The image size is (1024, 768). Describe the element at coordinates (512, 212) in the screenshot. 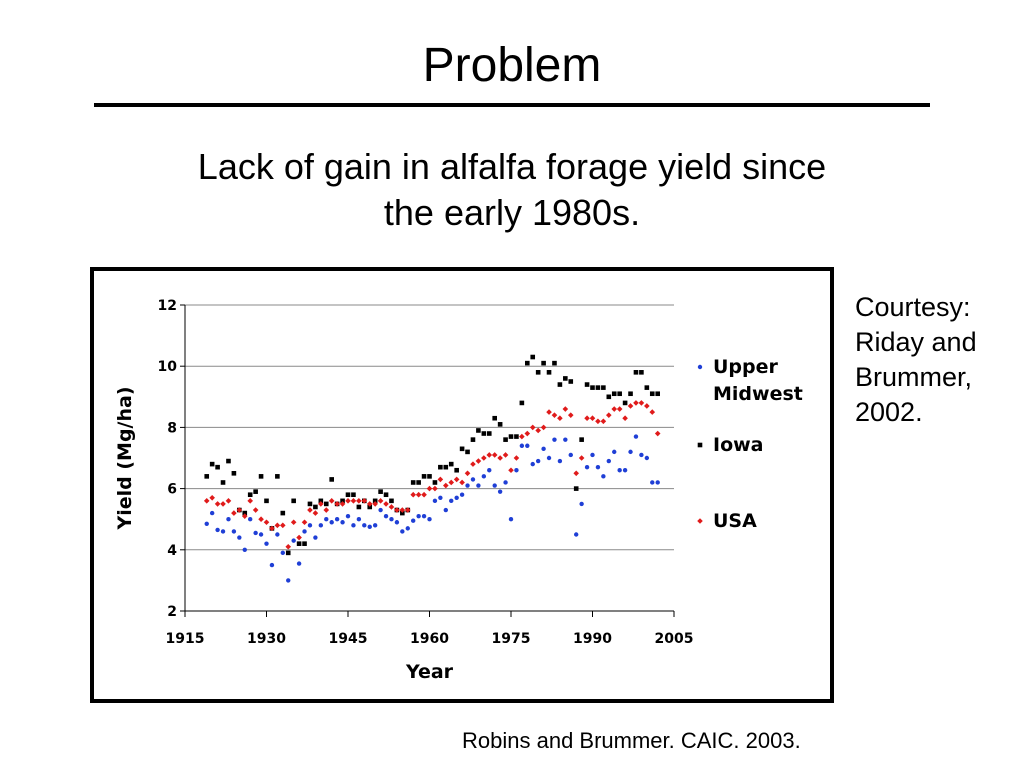

I see `subtitle-line-2: the early 1980s.` at that location.